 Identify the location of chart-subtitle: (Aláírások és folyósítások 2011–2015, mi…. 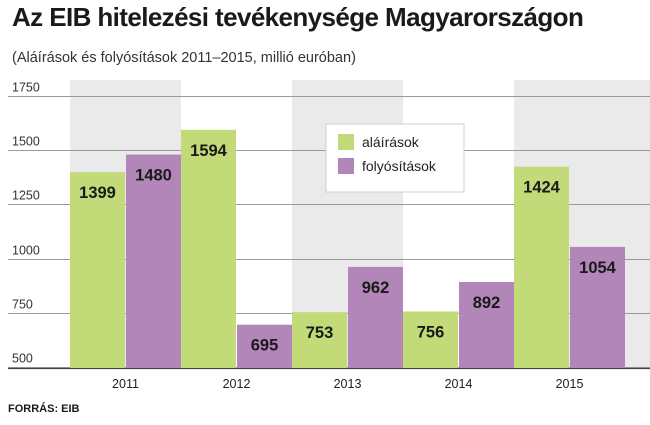
(184, 58).